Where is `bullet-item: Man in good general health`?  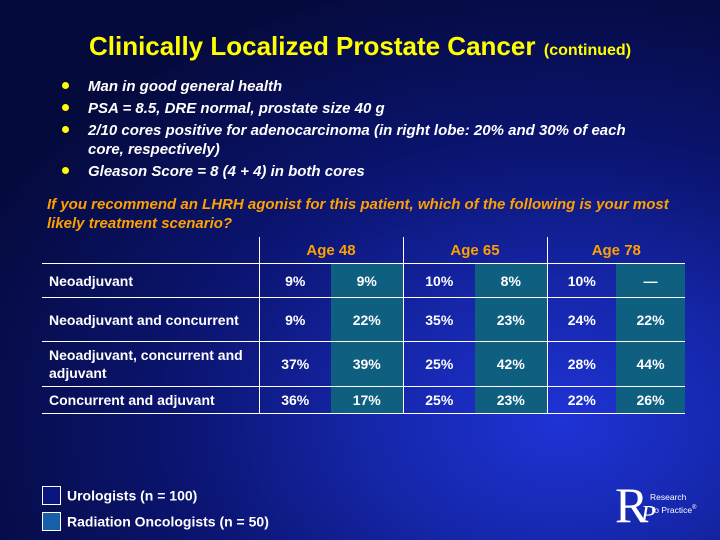
bullet-item: Man in good general health is located at coordinates (362, 86).